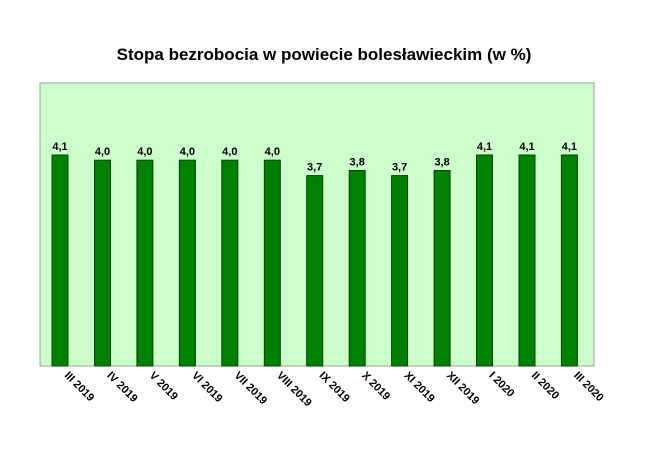 This screenshot has height=458, width=648. Describe the element at coordinates (588, 387) in the screenshot. I see `category-label-13: III 2020` at that location.